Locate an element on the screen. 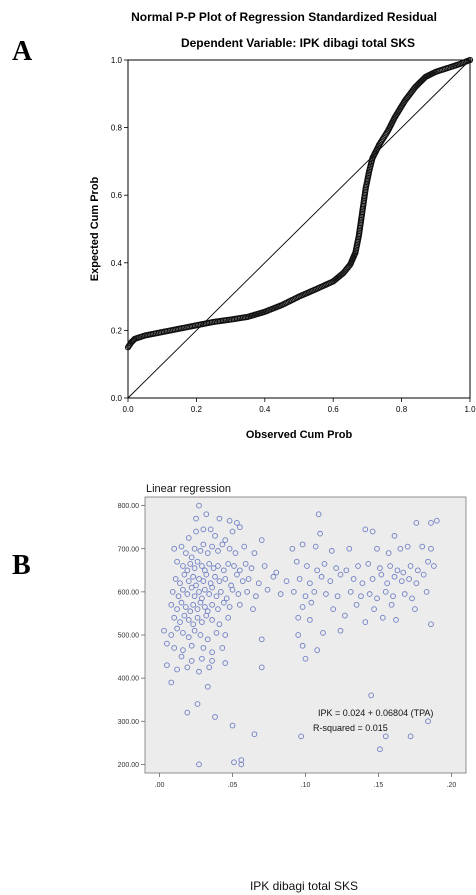  pp-ytick-label: 0.8 is located at coordinates (117, 128).